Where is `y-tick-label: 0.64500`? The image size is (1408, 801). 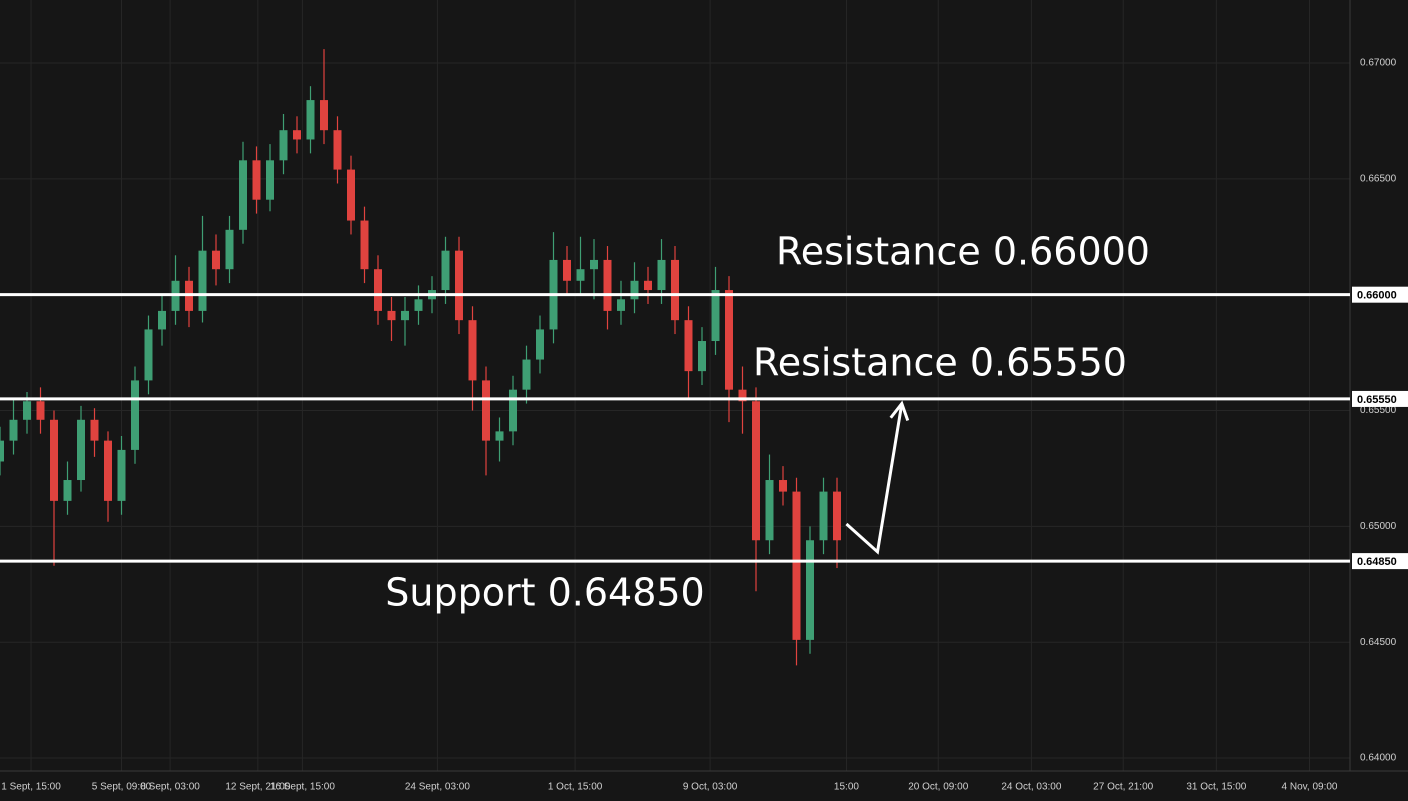 y-tick-label: 0.64500 is located at coordinates (1378, 642).